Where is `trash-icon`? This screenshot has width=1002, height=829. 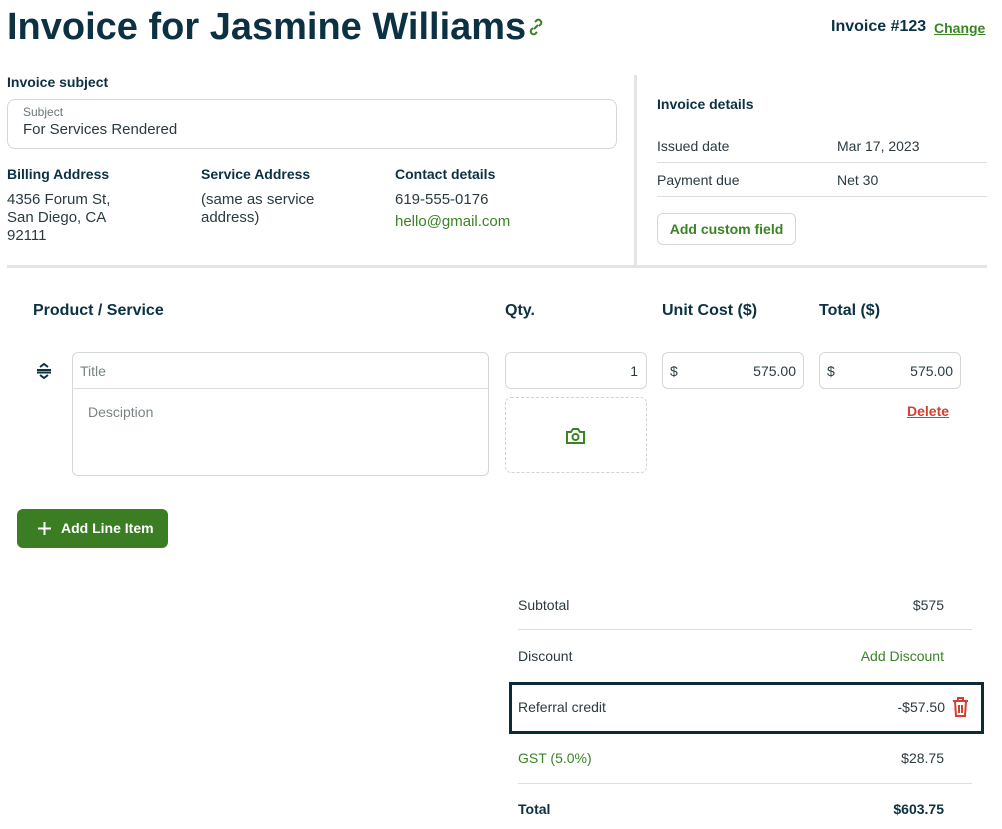
trash-icon is located at coordinates (960, 707).